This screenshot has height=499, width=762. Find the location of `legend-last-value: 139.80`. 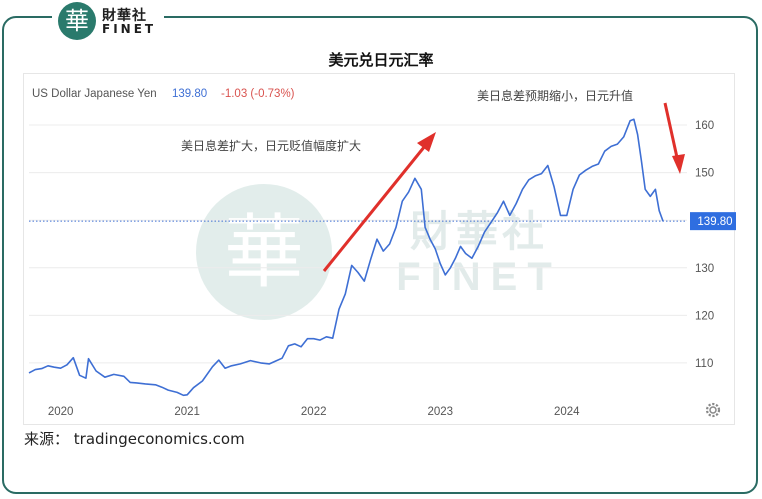

legend-last-value: 139.80 is located at coordinates (189, 94).